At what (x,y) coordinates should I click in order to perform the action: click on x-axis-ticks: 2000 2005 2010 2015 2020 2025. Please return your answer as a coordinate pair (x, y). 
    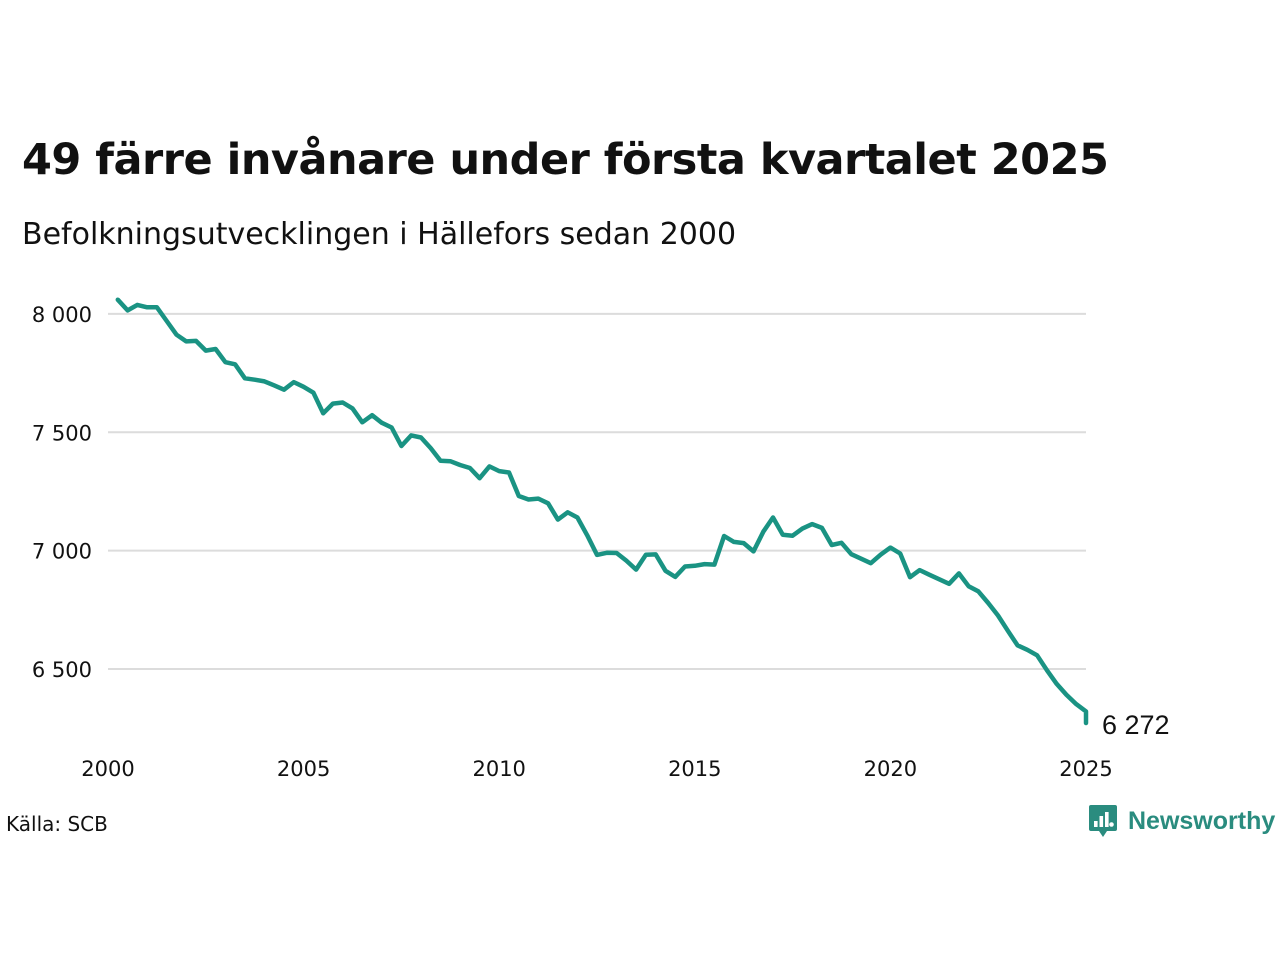
    Looking at the image, I should click on (596, 769).